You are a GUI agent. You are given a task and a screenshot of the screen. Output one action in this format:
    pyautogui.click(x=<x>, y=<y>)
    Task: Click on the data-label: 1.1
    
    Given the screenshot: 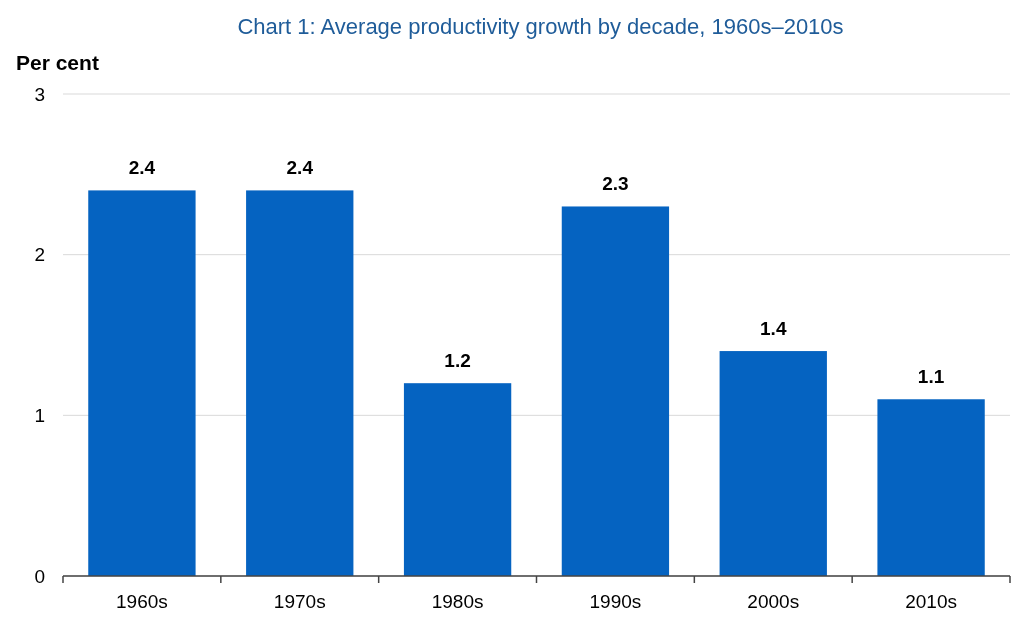 What is the action you would take?
    pyautogui.click(x=931, y=377)
    